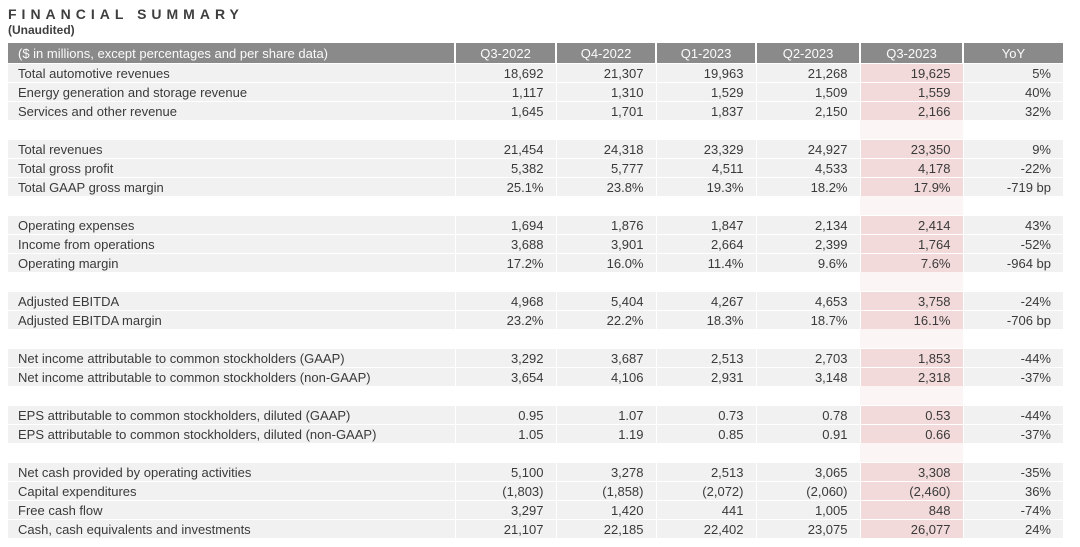 The height and width of the screenshot is (547, 1080). Describe the element at coordinates (911, 149) in the screenshot. I see `cell-q3-2023: 23,350` at that location.